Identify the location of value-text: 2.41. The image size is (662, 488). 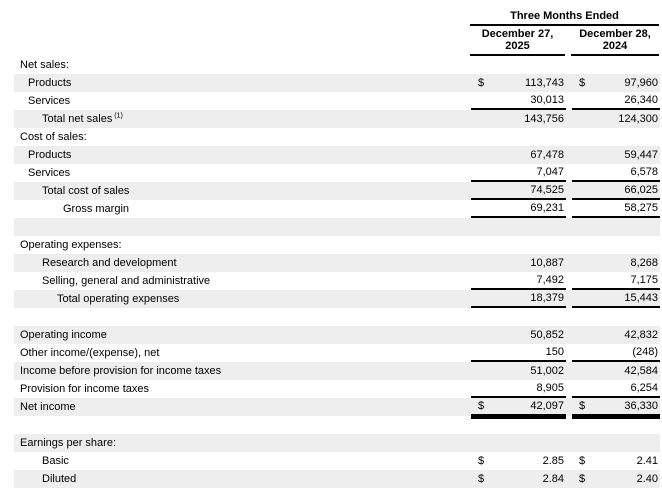
(647, 461).